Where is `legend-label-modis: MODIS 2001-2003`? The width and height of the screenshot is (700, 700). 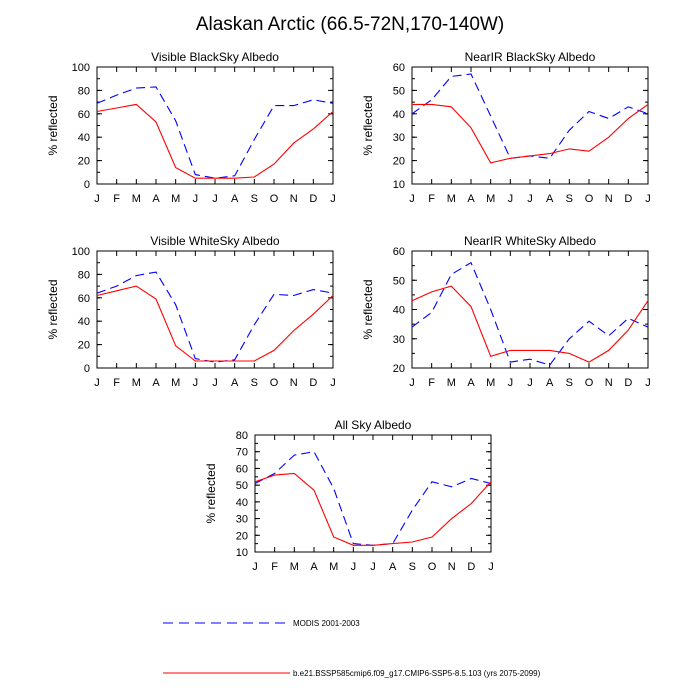 legend-label-modis: MODIS 2001-2003 is located at coordinates (326, 623).